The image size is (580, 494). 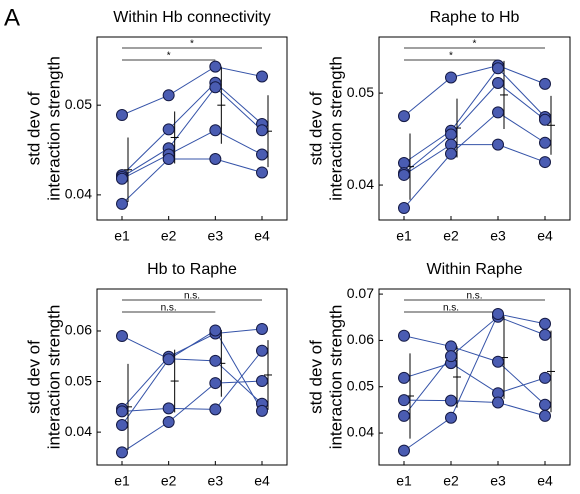 What do you see at coordinates (474, 269) in the screenshot?
I see `panel-title: Within Raphe` at bounding box center [474, 269].